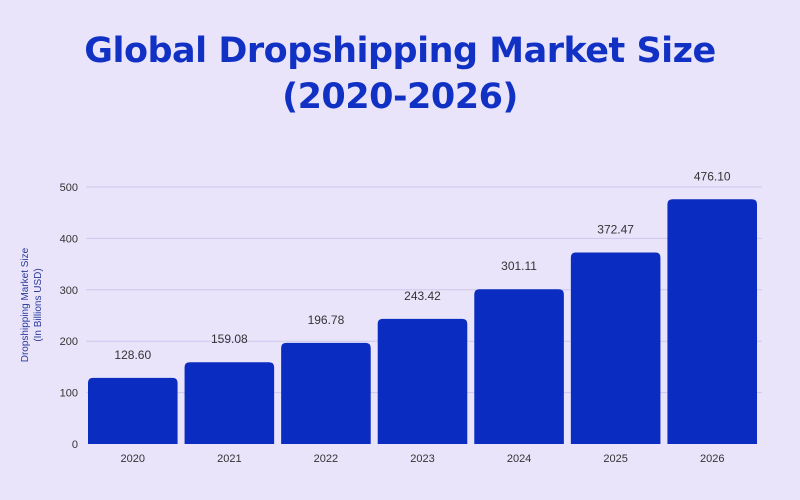 This screenshot has height=500, width=800. Describe the element at coordinates (25, 304) in the screenshot. I see `y-axis-label: Dropshipping Market Size` at that location.